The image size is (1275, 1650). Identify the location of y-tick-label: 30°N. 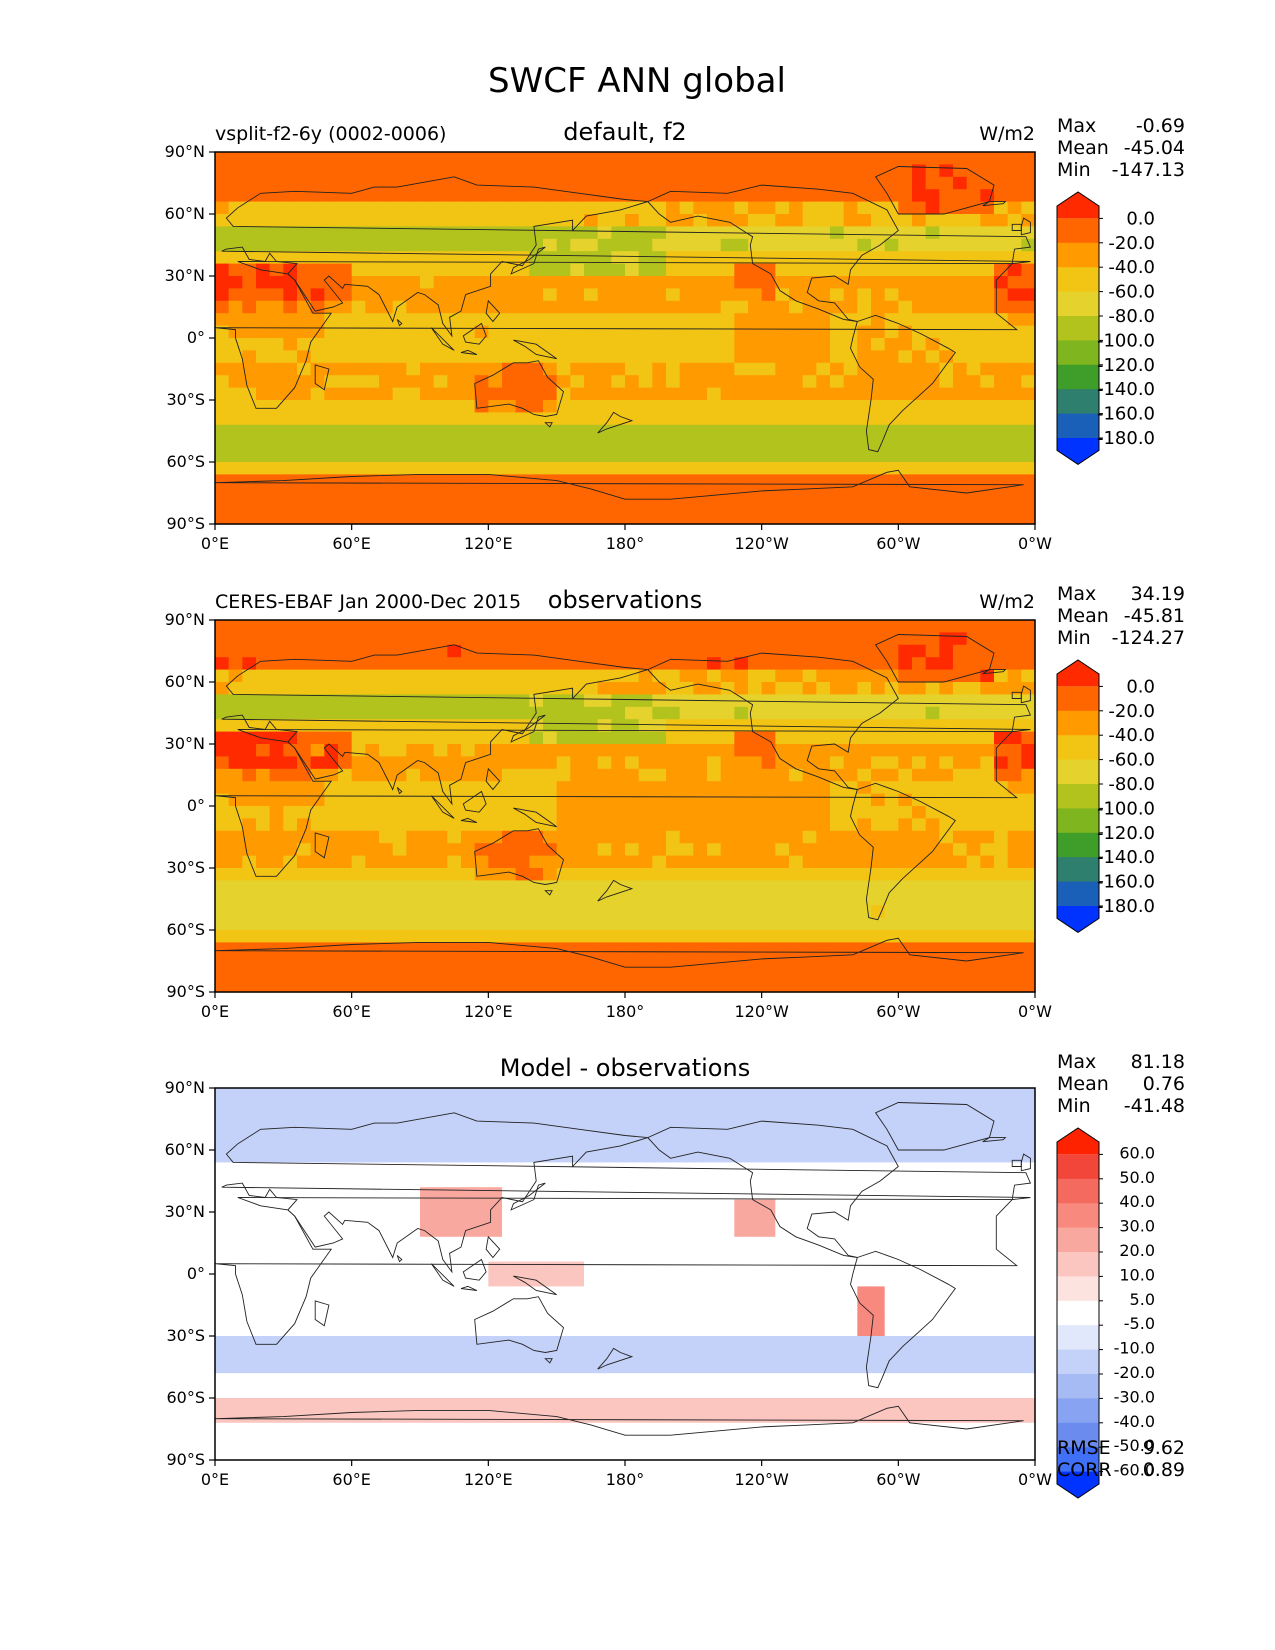
(185, 743).